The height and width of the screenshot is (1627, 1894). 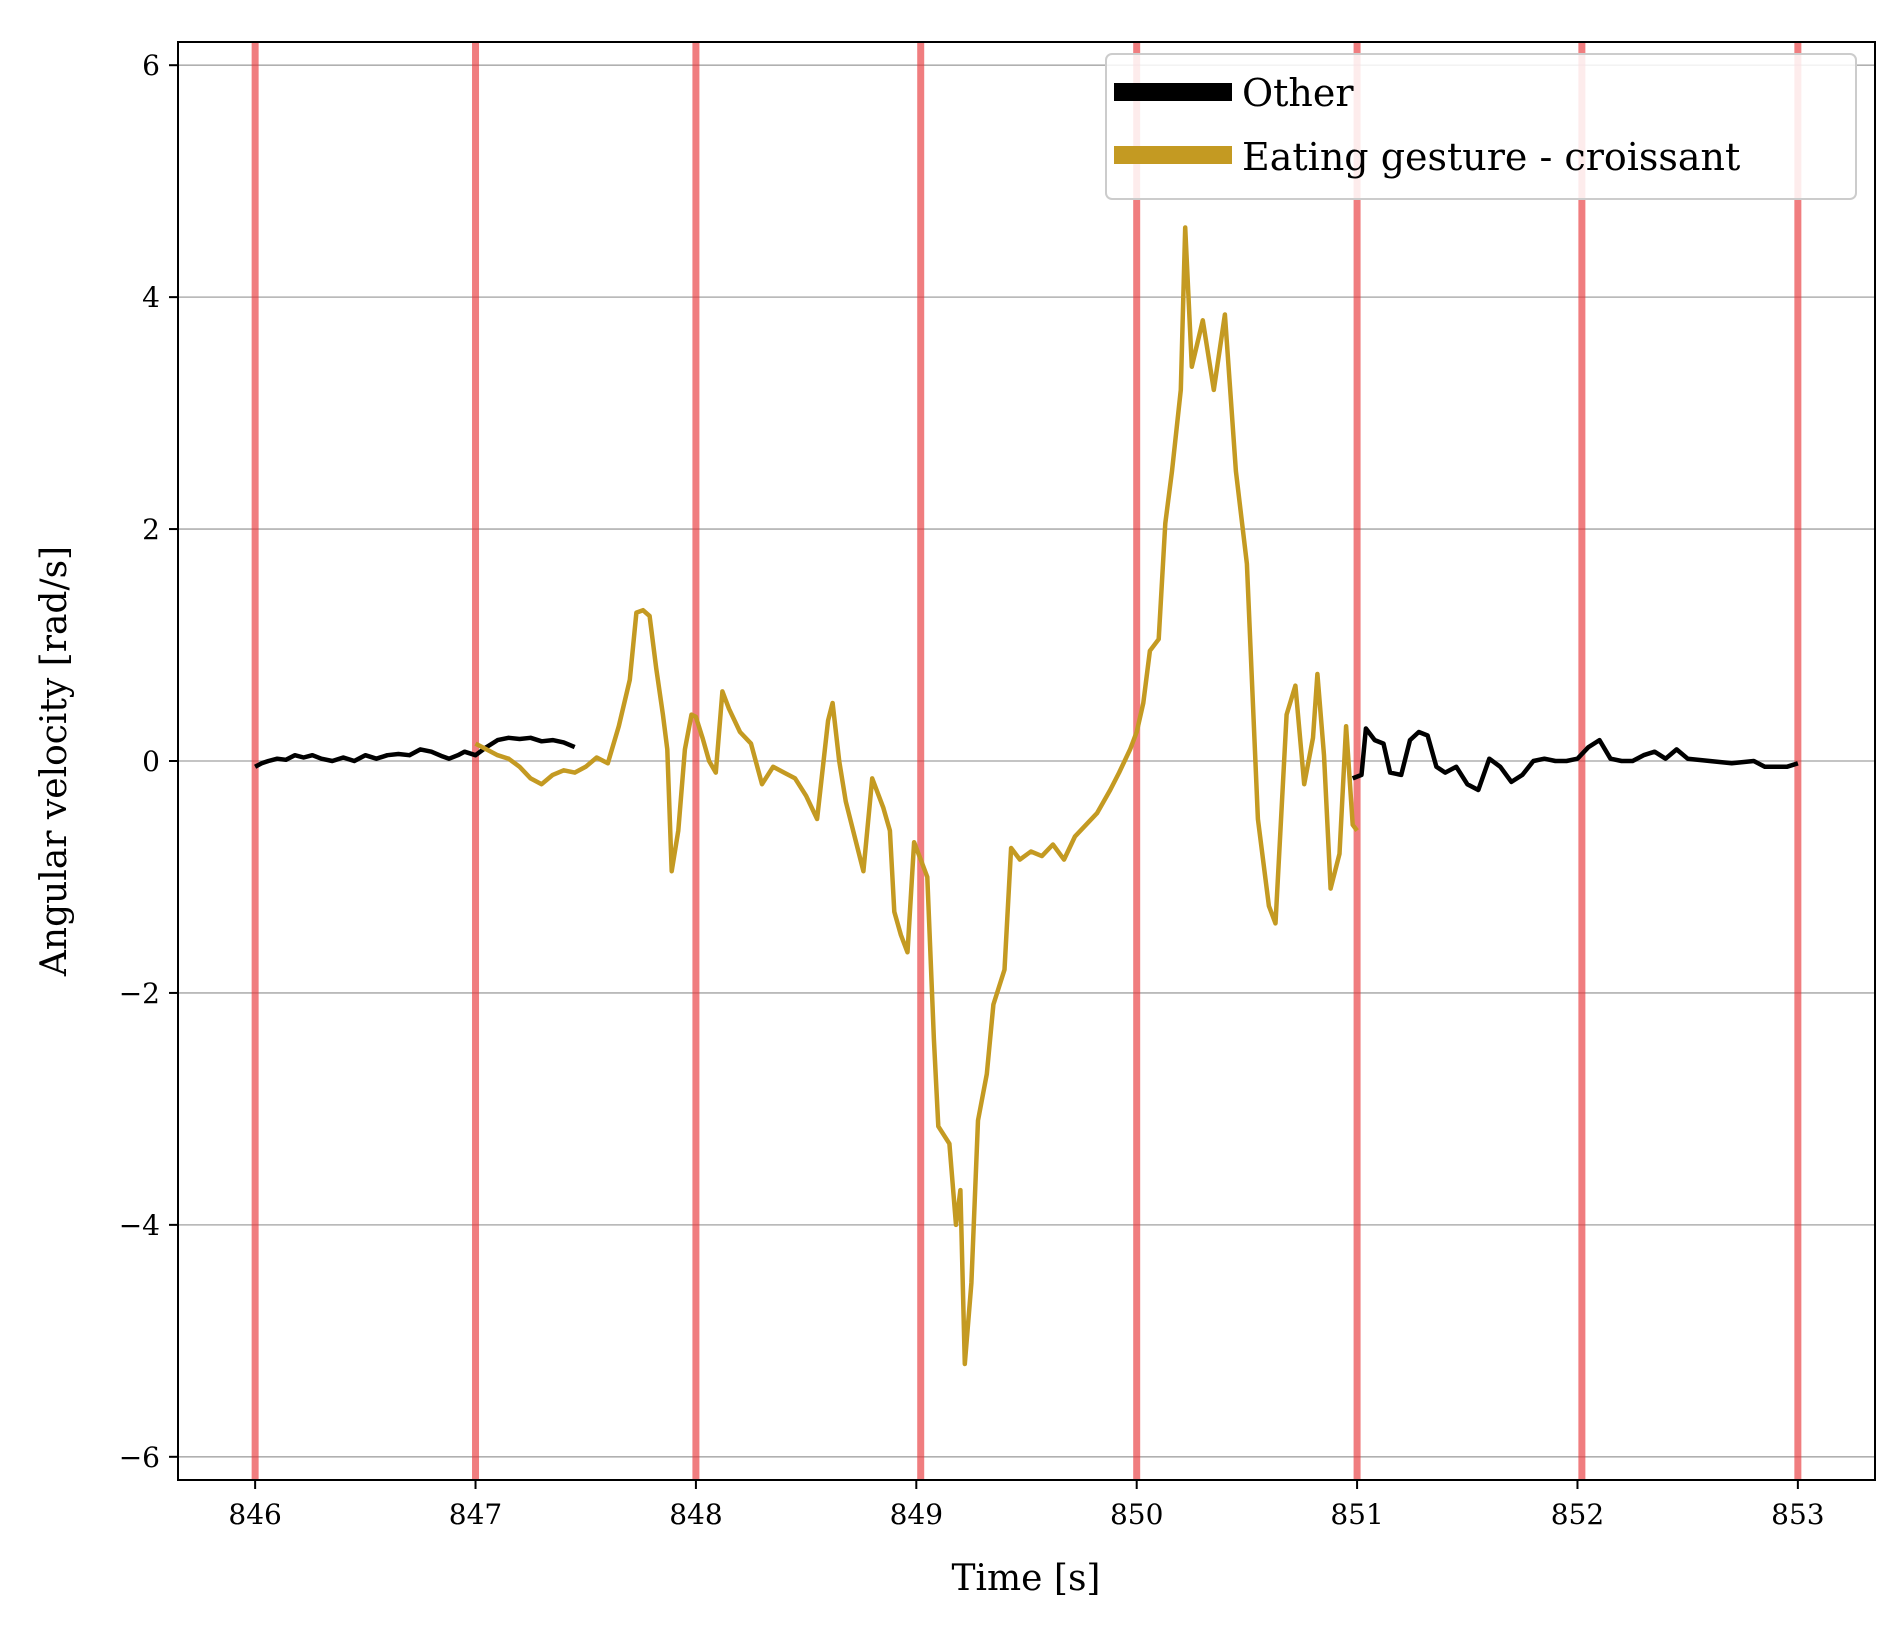 I want to click on y-tick-label: −2, so click(x=139, y=993).